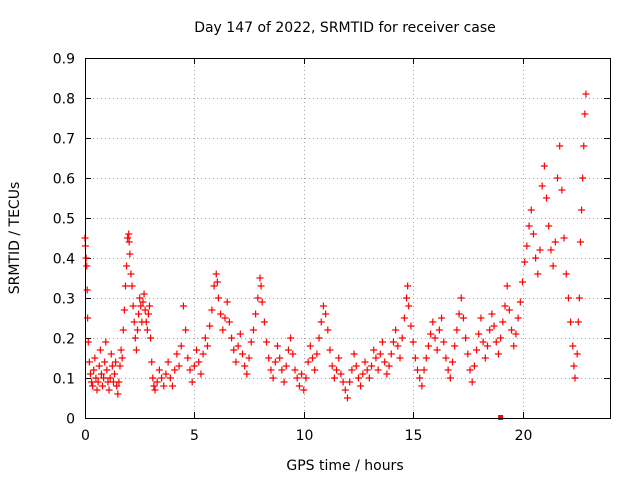 The width and height of the screenshot is (640, 480). What do you see at coordinates (524, 436) in the screenshot?
I see `x-tick-label: 20` at bounding box center [524, 436].